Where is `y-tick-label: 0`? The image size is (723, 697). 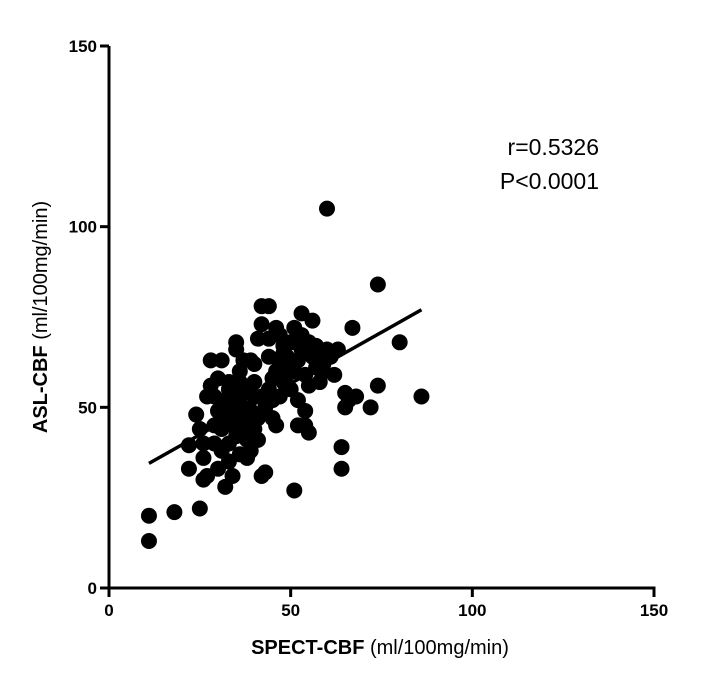 y-tick-label: 0 is located at coordinates (92, 588).